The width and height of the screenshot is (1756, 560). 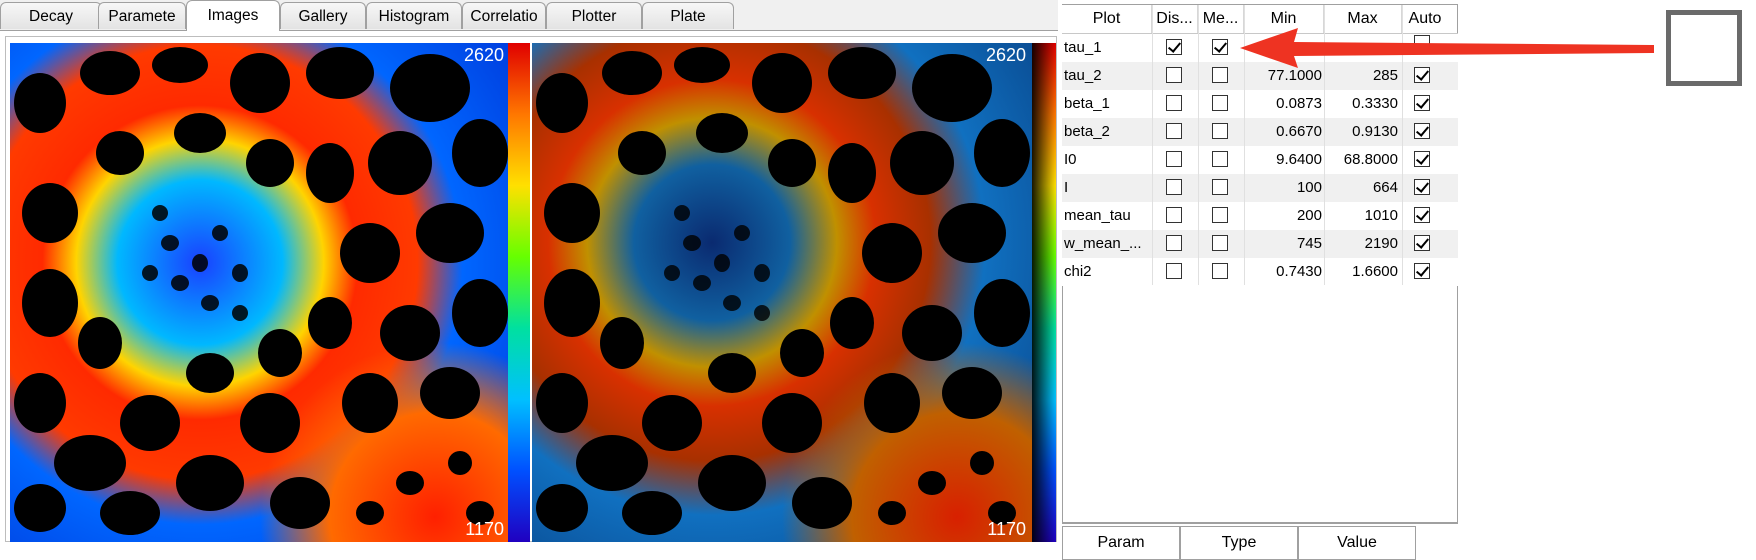 I want to click on min-value: 77.1000, so click(x=1294, y=75).